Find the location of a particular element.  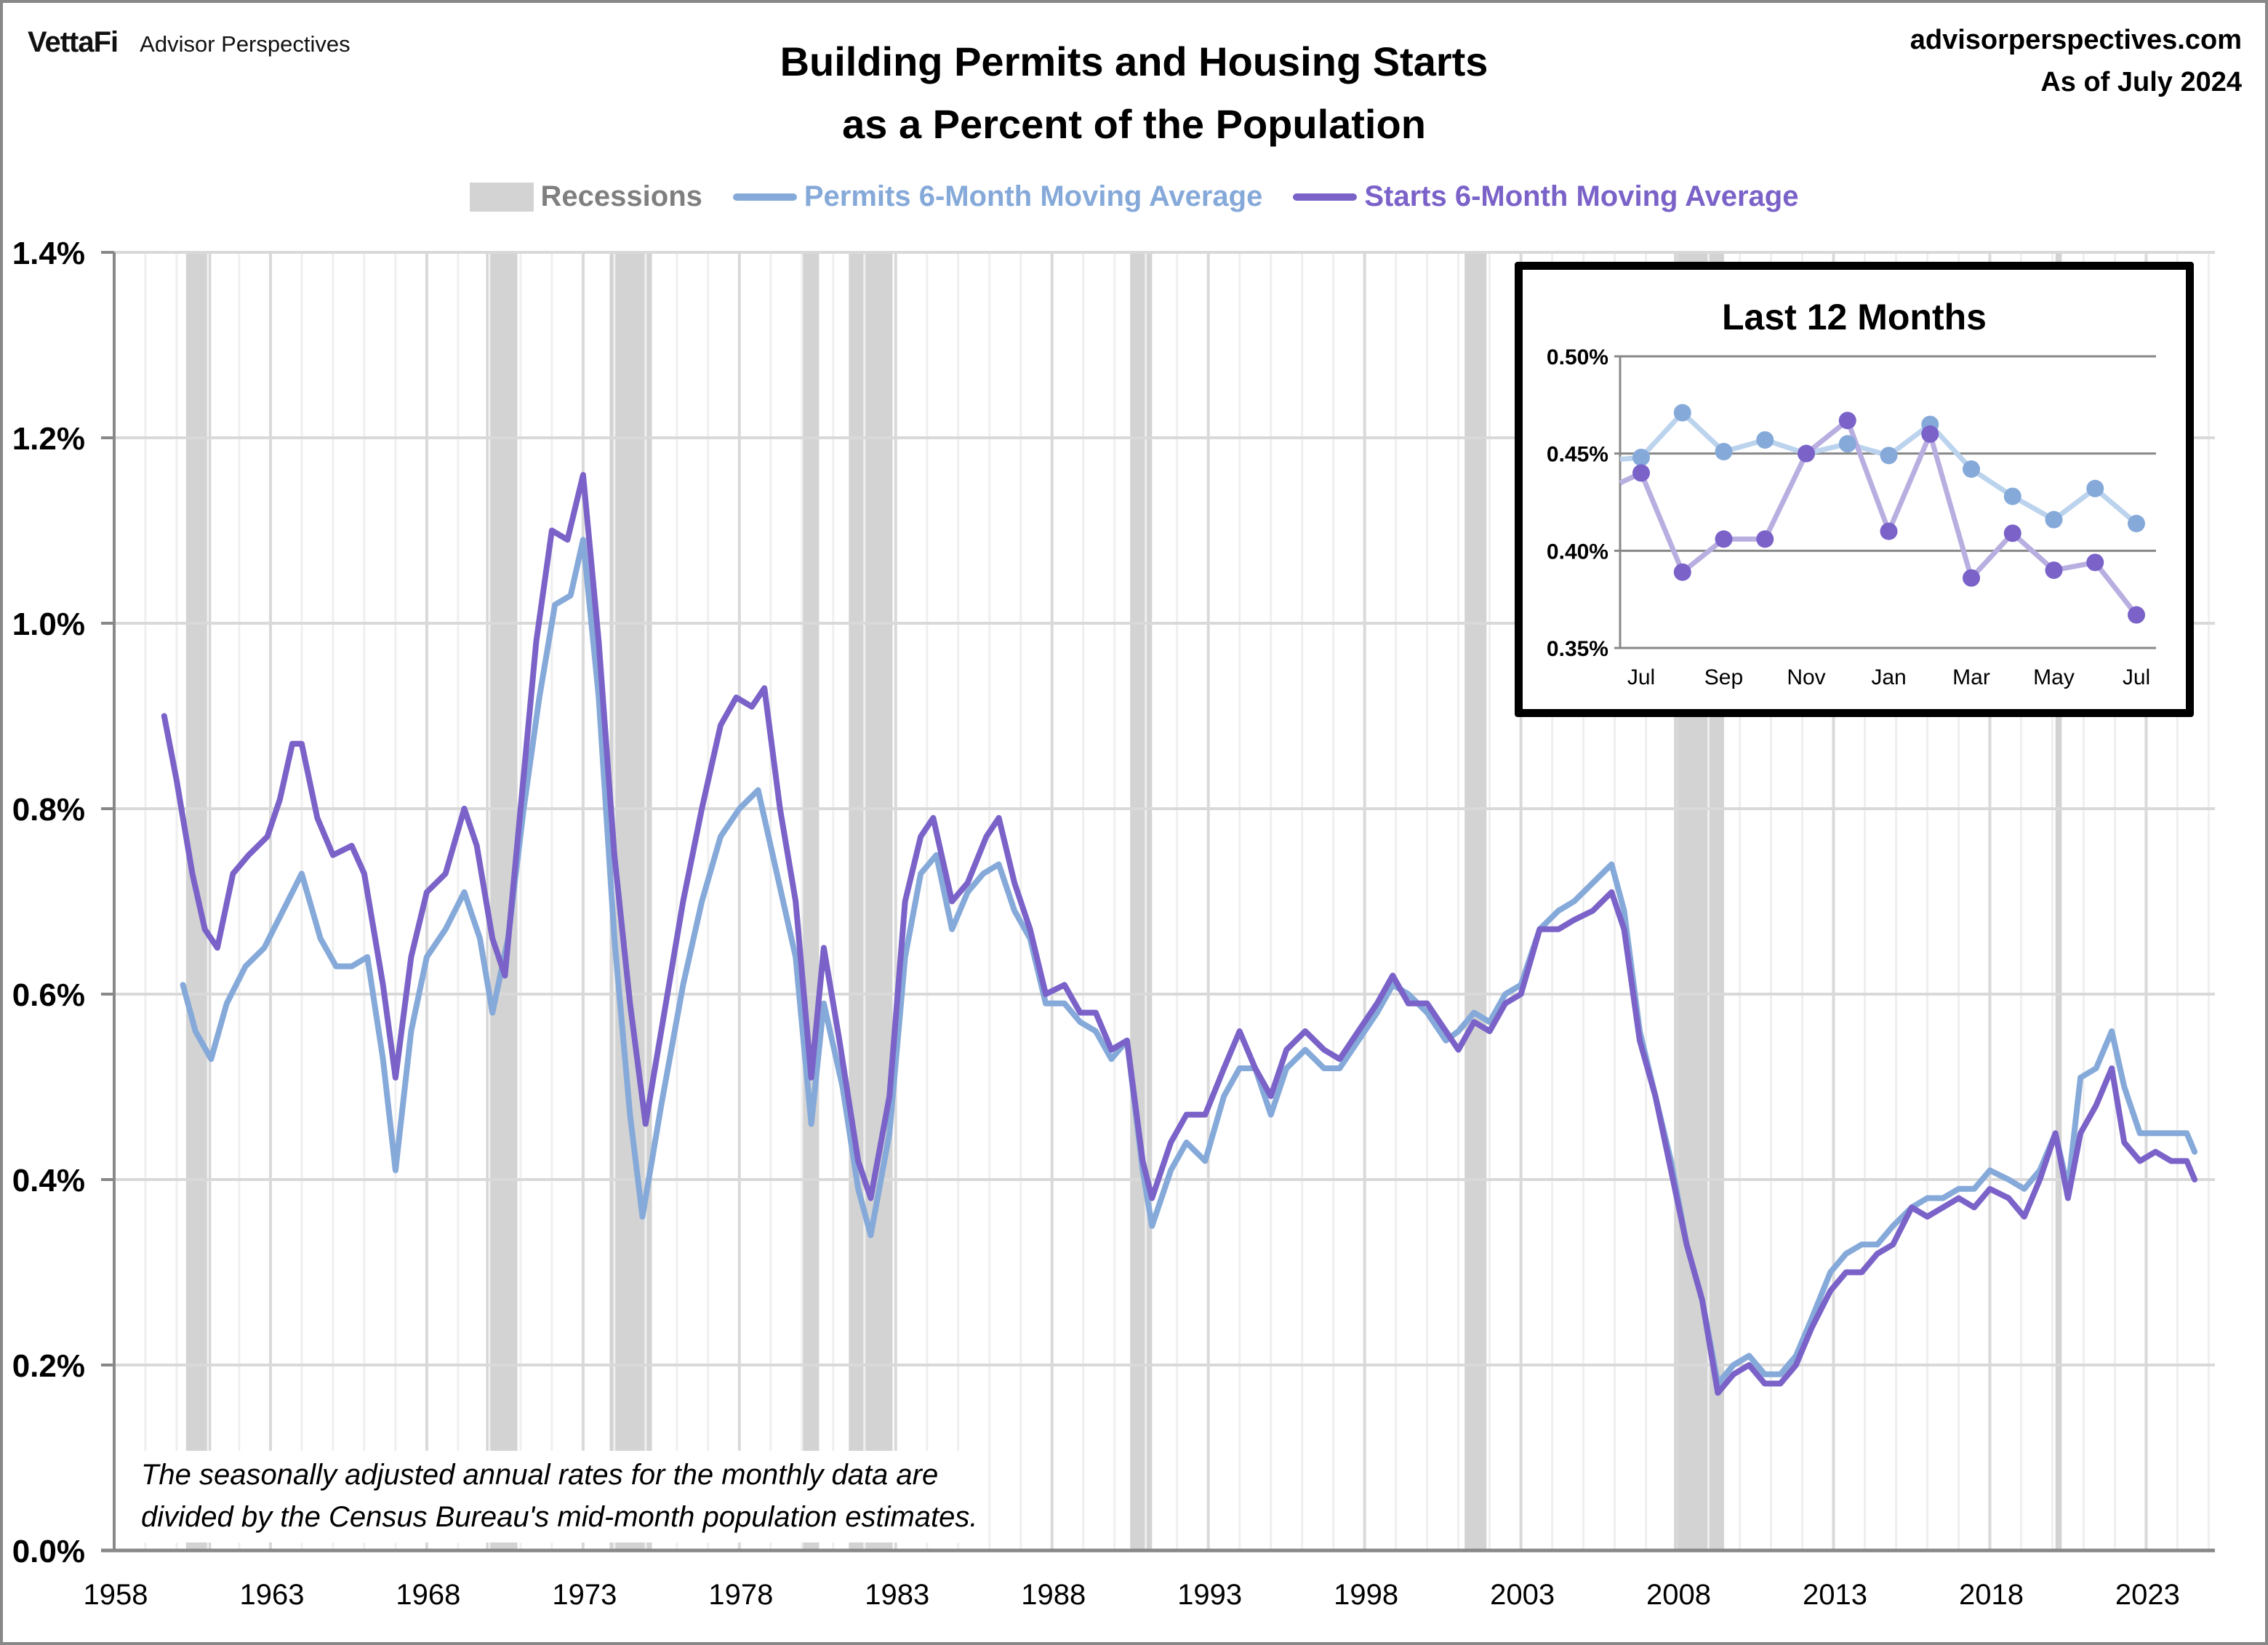

as-of-date: As of July 2024 is located at coordinates (2141, 82).